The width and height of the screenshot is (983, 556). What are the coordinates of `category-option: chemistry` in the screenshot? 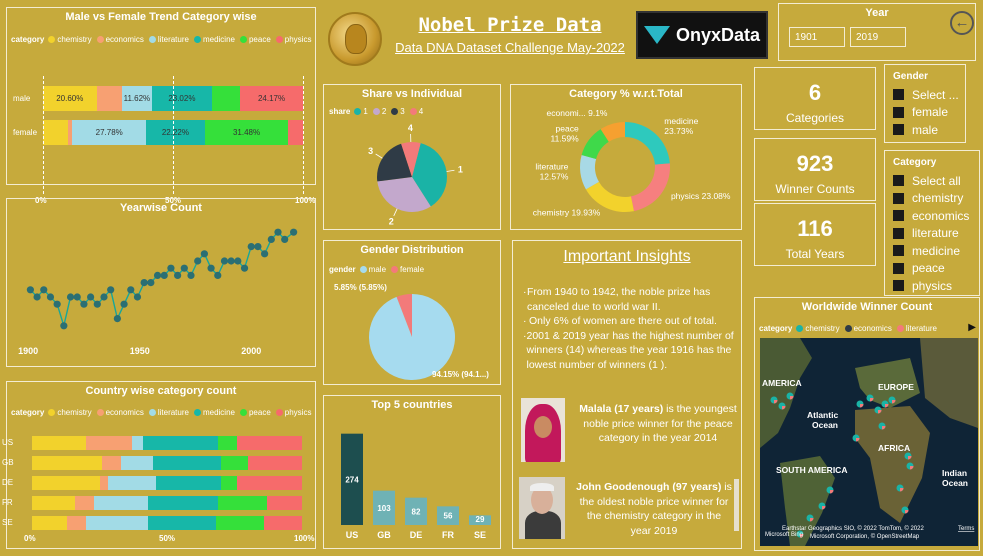 It's located at (932, 199).